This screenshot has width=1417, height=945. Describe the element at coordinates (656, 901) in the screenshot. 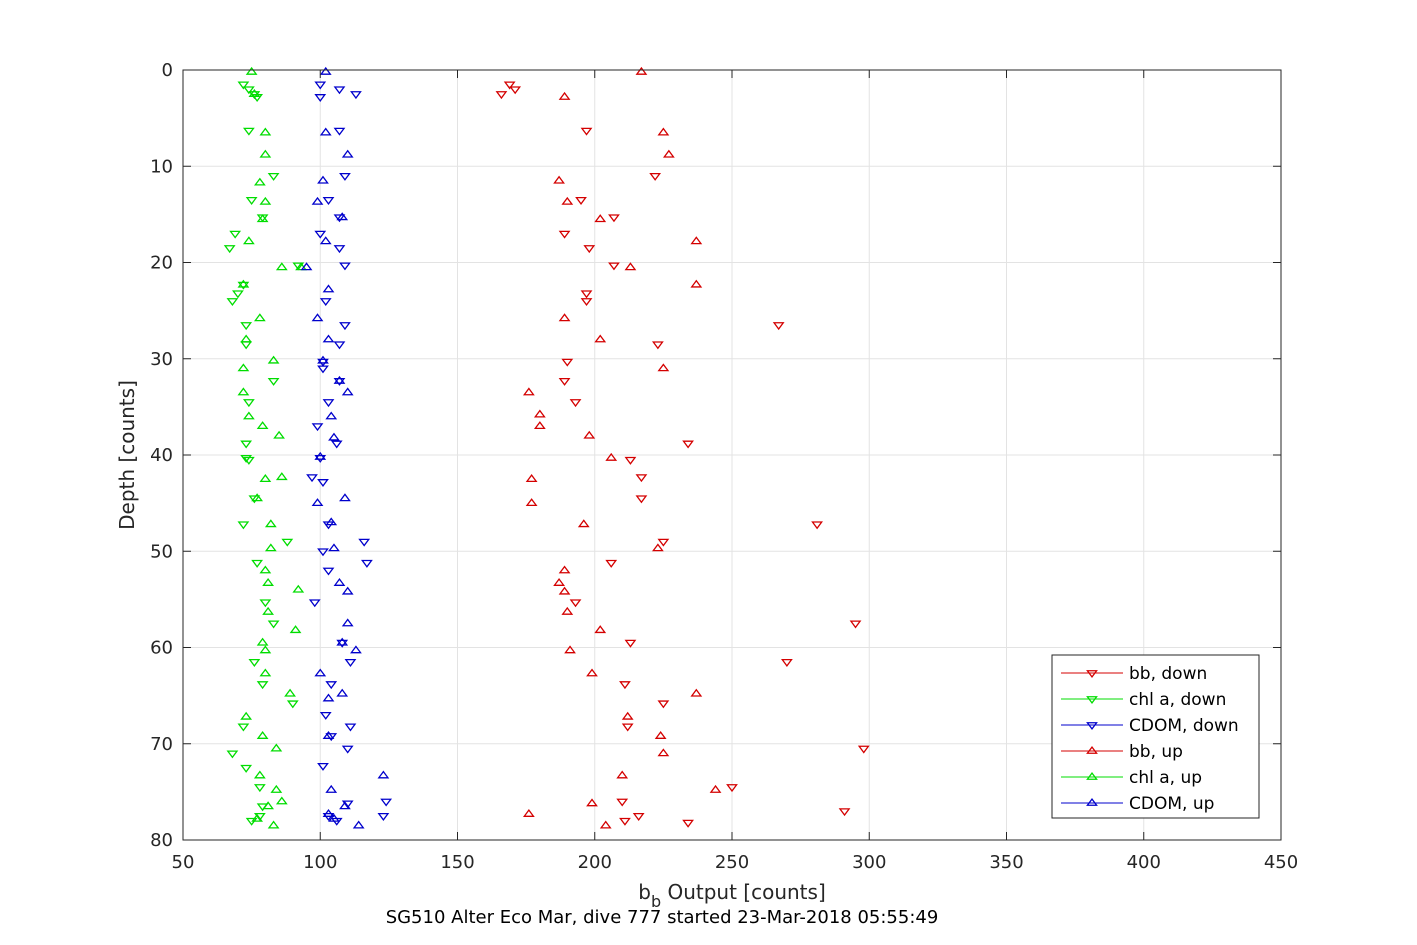

I see `x-axis-label-subscript: b` at that location.